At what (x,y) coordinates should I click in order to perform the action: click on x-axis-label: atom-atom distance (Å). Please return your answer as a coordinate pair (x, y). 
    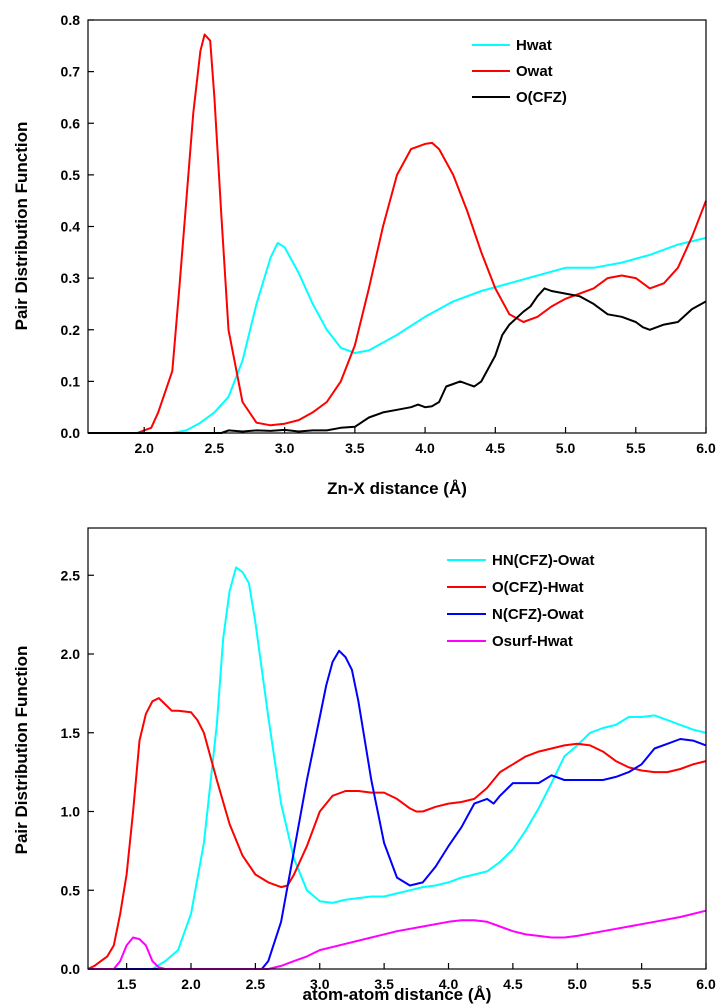
    Looking at the image, I should click on (397, 994).